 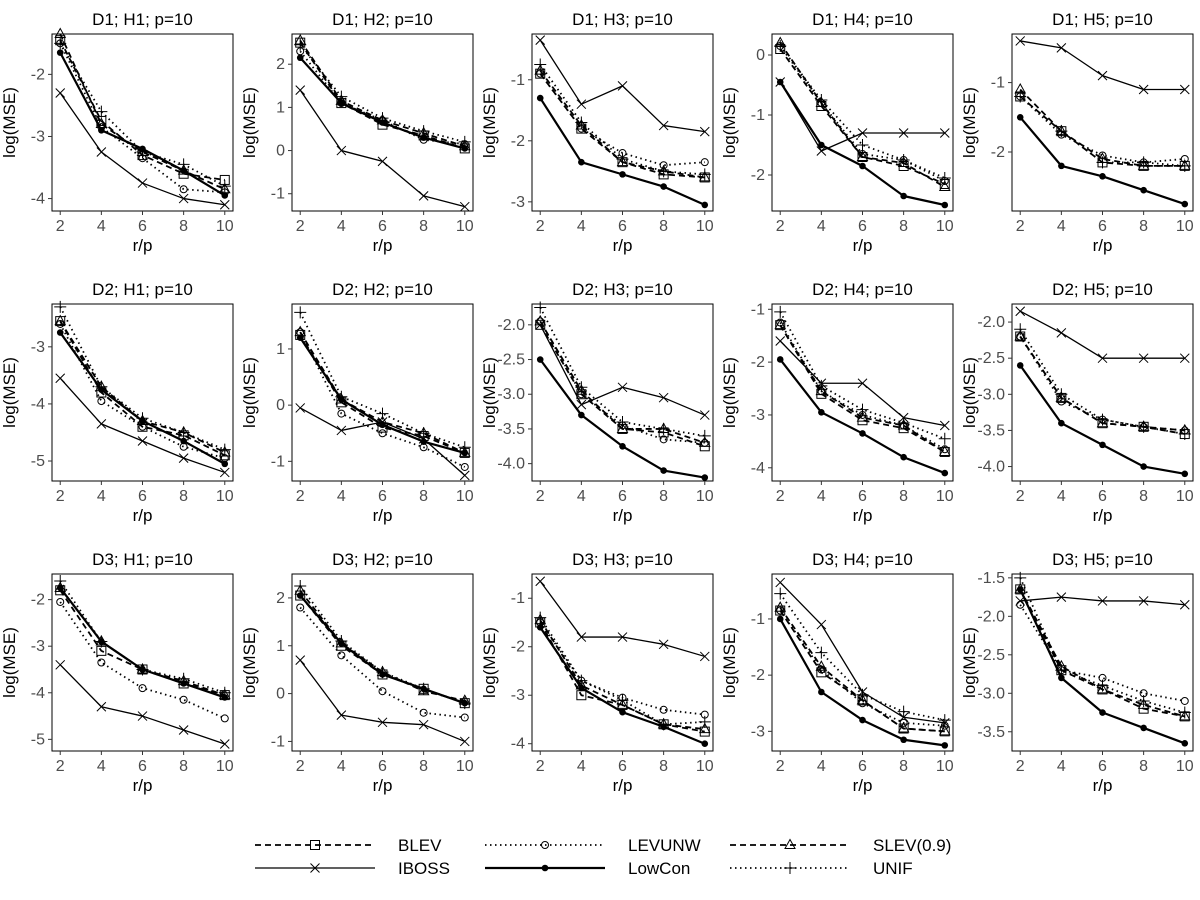 What do you see at coordinates (998, 83) in the screenshot?
I see `y-tick-label: -1` at bounding box center [998, 83].